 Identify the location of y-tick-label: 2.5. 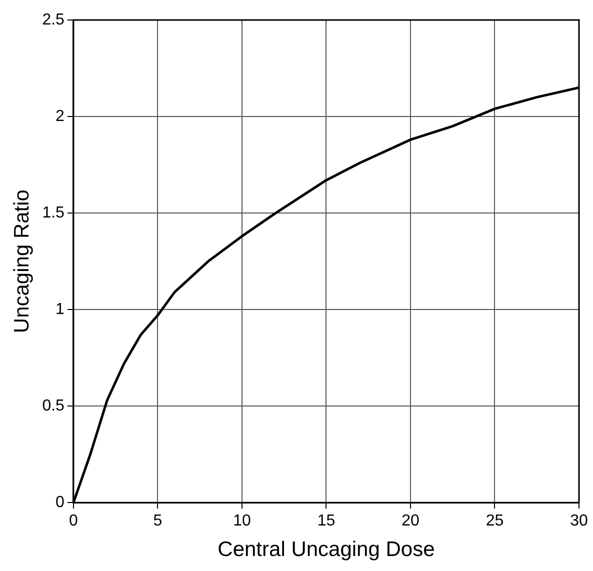
(53, 19).